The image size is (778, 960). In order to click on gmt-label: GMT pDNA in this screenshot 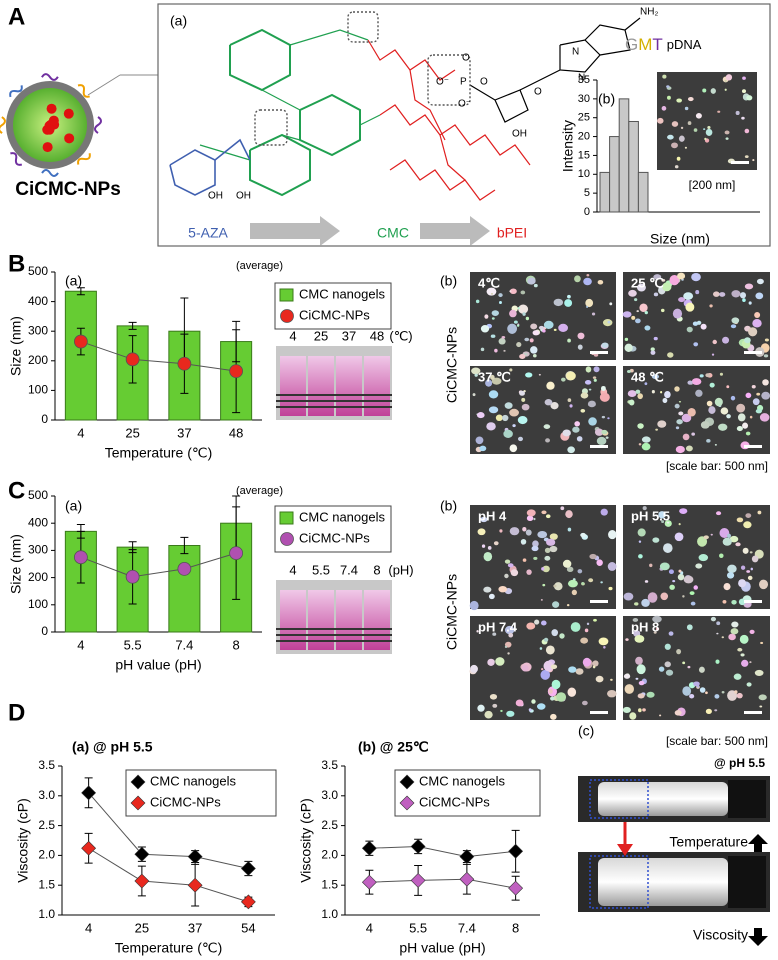, I will do `click(663, 44)`.